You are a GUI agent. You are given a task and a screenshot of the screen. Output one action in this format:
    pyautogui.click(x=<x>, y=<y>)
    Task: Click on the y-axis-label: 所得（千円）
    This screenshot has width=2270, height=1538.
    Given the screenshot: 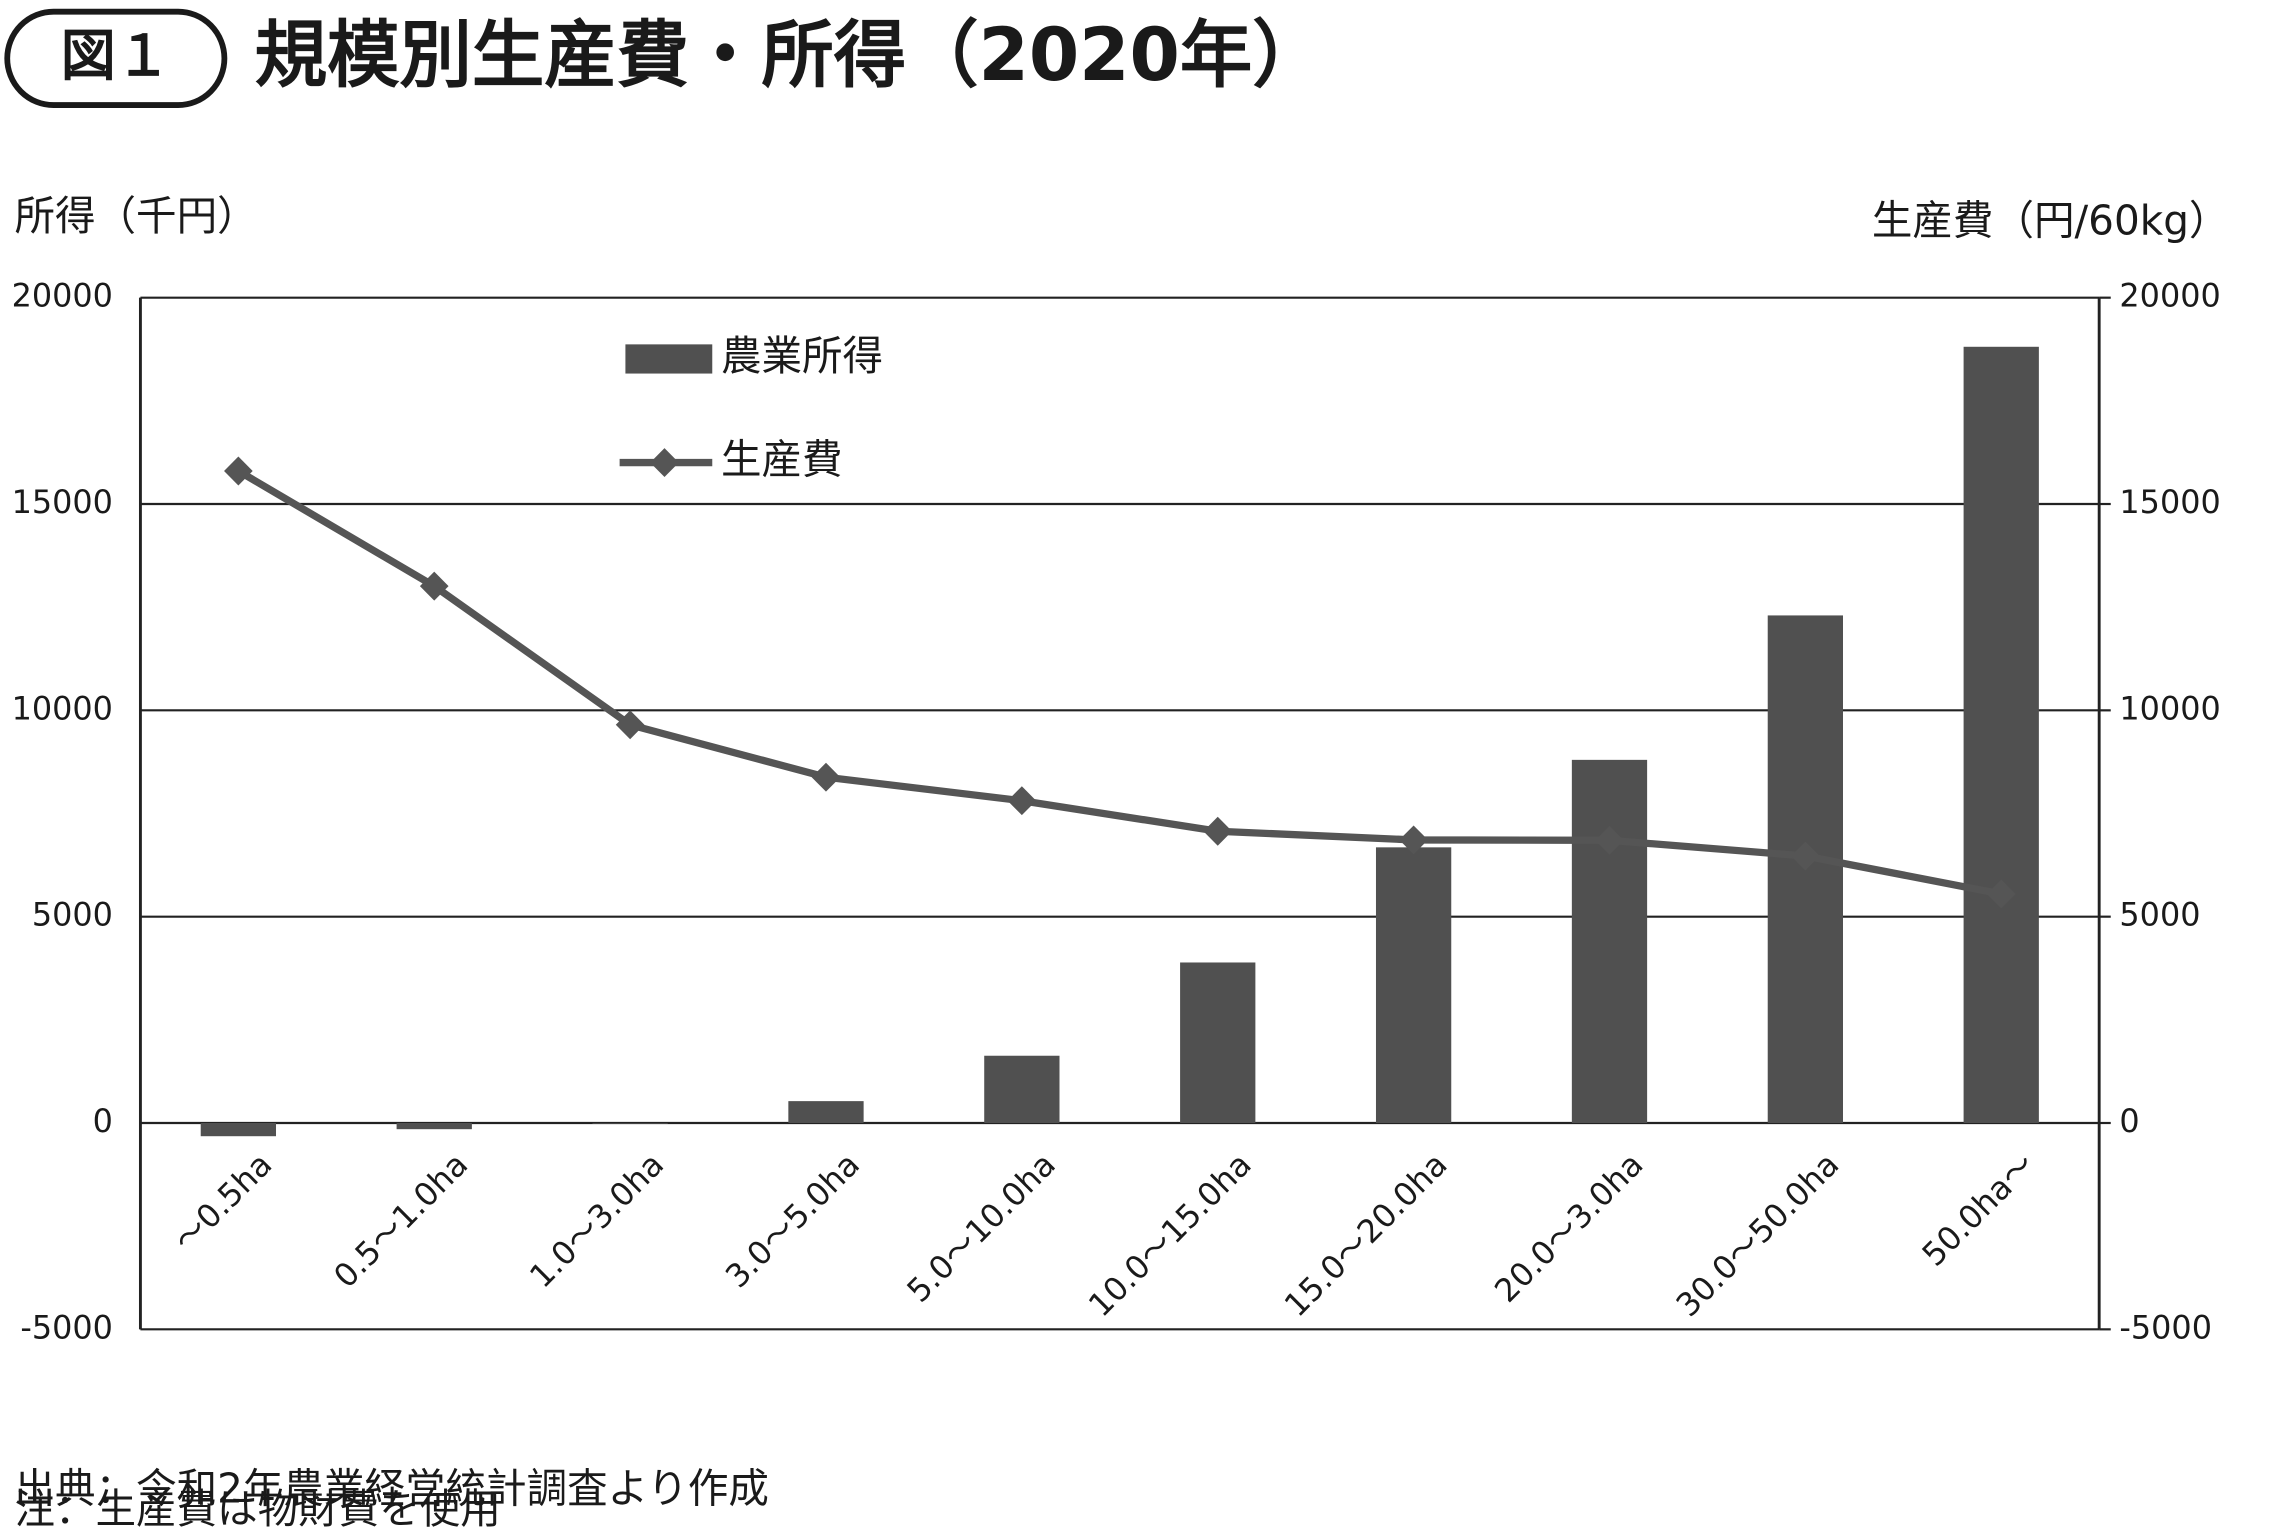 What is the action you would take?
    pyautogui.click(x=135, y=216)
    